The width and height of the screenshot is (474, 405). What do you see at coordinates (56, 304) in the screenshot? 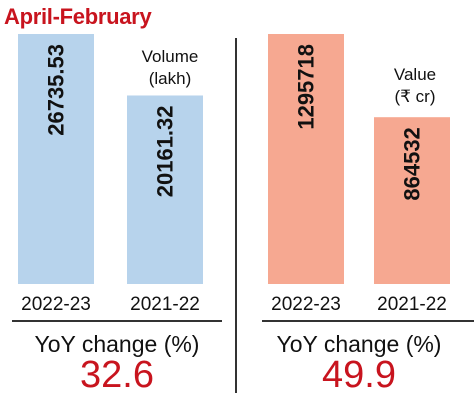
I see `volume-category-label: 2022-23` at bounding box center [56, 304].